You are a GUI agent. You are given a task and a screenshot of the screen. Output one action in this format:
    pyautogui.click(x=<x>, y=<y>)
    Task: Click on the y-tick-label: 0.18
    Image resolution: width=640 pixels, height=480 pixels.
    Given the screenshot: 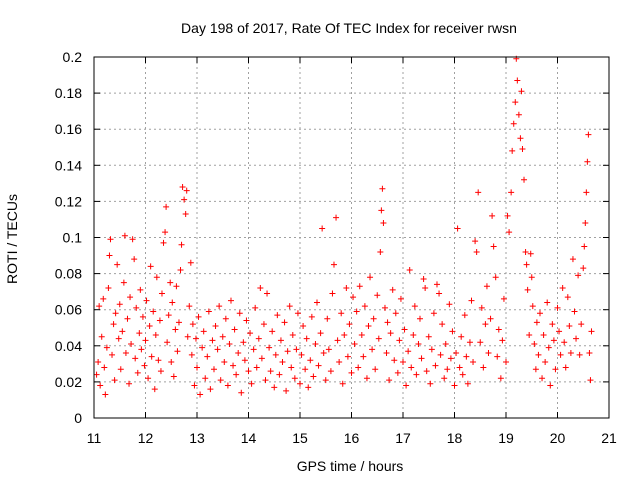 What is the action you would take?
    pyautogui.click(x=68, y=93)
    